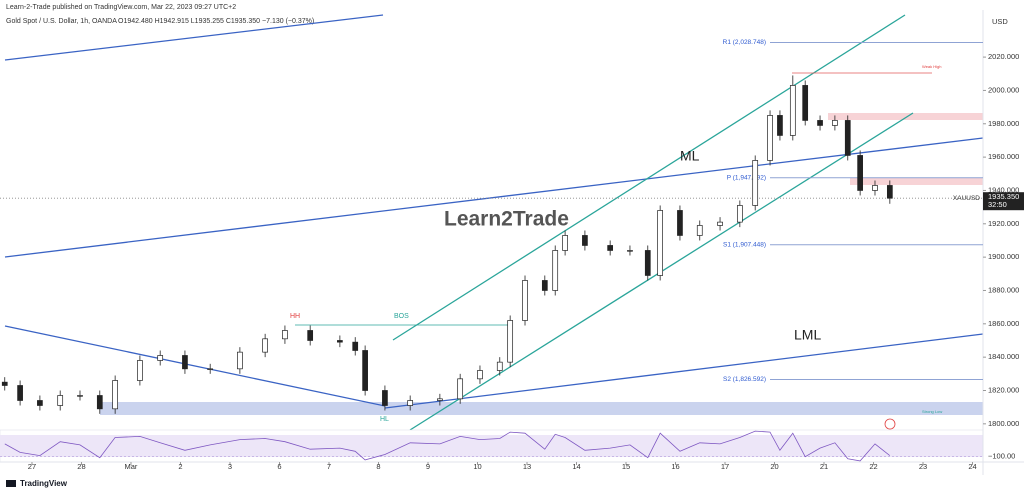 The height and width of the screenshot is (494, 1024). I want to click on x-tick-label: 20, so click(774, 466).